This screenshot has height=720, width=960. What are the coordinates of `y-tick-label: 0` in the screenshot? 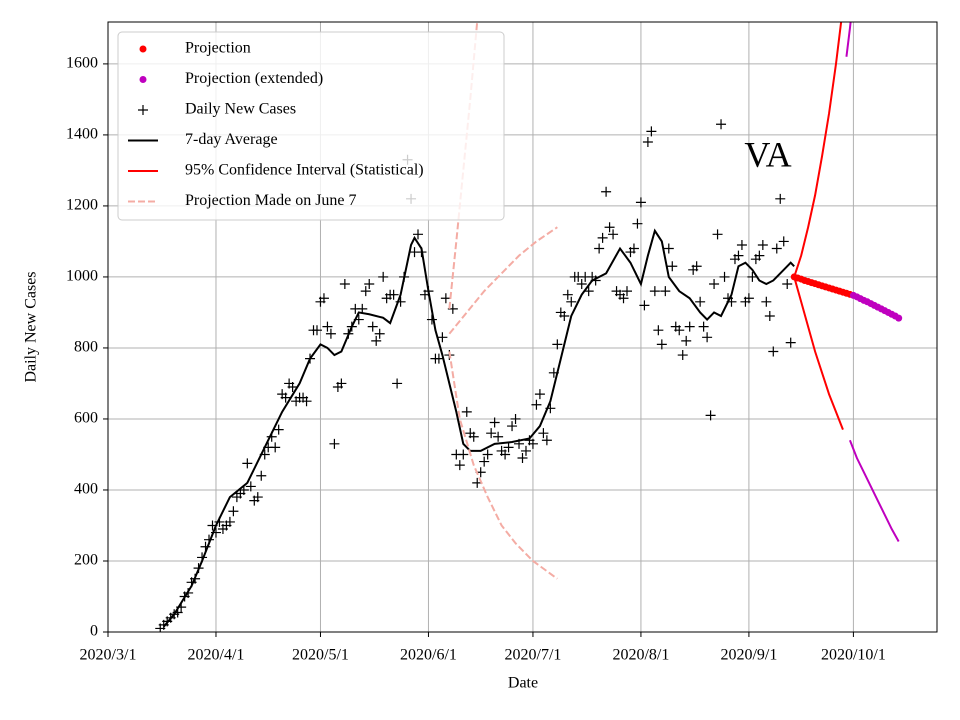 It's located at (94, 631).